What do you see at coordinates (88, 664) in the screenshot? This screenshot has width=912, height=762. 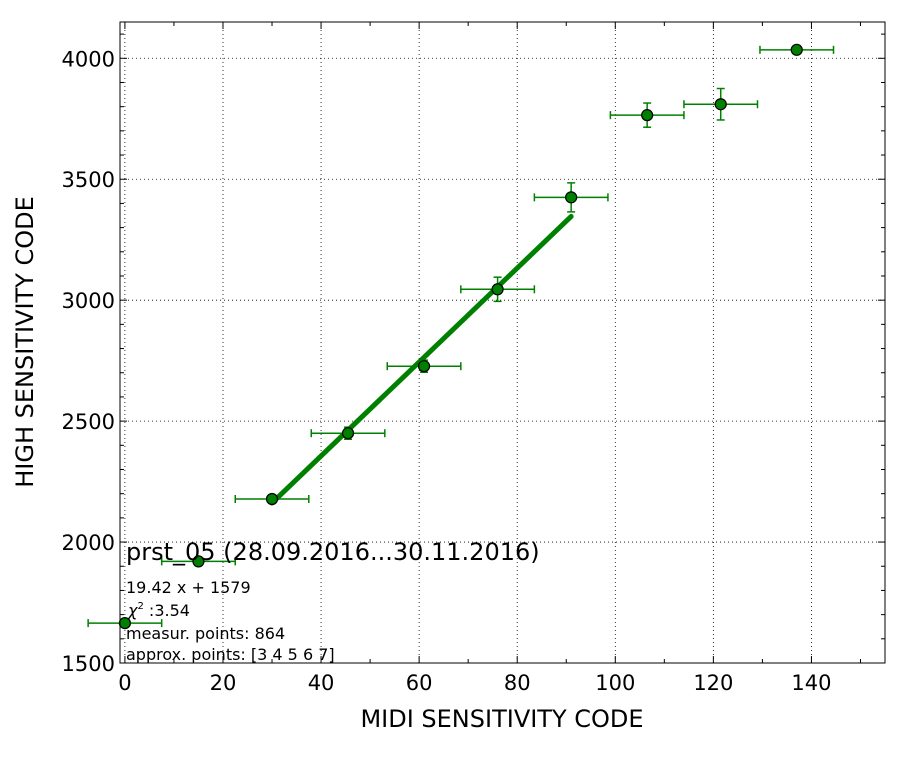 I see `y-tick-label: 1500` at bounding box center [88, 664].